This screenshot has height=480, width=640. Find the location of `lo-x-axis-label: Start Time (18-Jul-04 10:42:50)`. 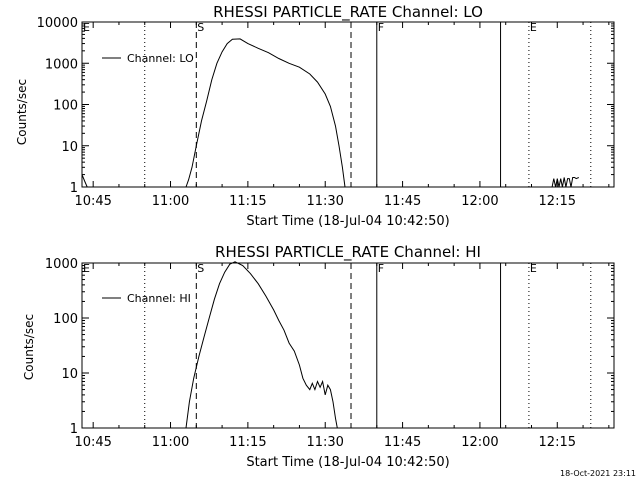

lo-x-axis-label: Start Time (18-Jul-04 10:42:50) is located at coordinates (347, 221).